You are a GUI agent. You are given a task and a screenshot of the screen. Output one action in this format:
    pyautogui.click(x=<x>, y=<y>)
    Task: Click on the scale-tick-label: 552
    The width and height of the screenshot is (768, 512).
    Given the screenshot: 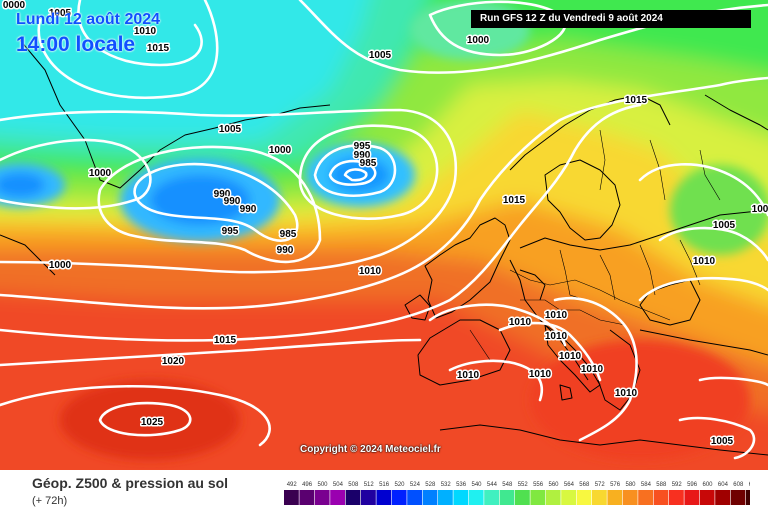 What is the action you would take?
    pyautogui.click(x=523, y=485)
    